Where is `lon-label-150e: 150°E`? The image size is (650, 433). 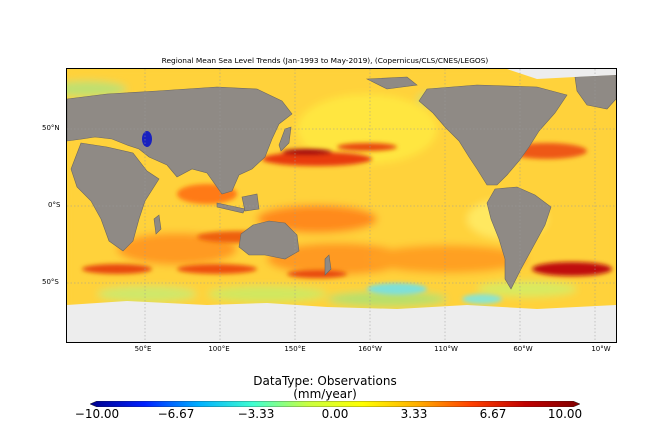
lon-label-150e: 150°E is located at coordinates (295, 349).